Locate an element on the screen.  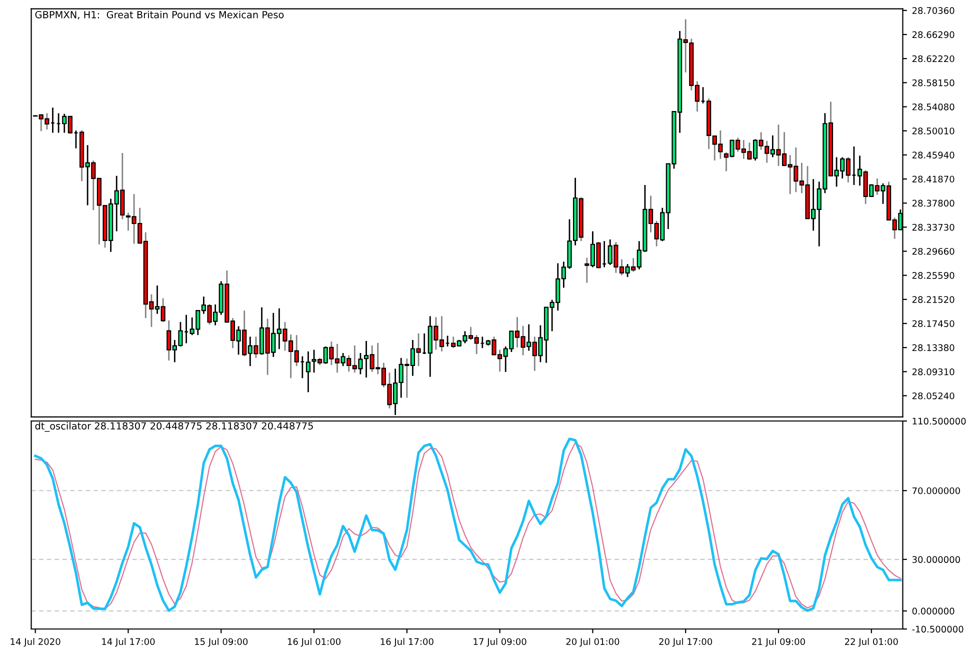
candlestick is located at coordinates (308, 371).